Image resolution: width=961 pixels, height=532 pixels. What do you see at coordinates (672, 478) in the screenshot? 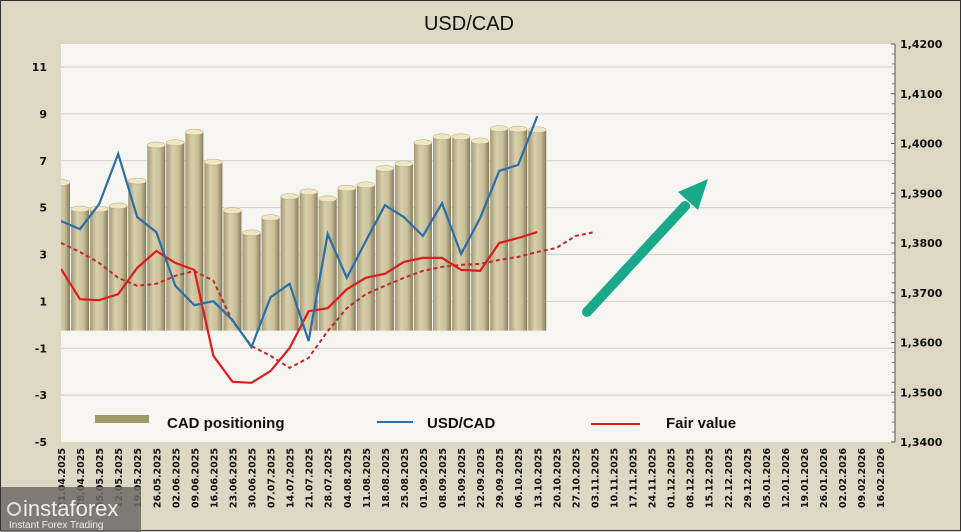
I see `x-axis-tick-label: 01.12.2025` at bounding box center [672, 478].